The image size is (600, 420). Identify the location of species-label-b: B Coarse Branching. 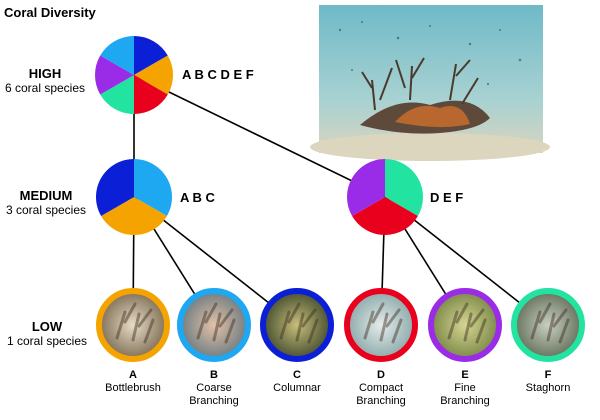
(214, 388).